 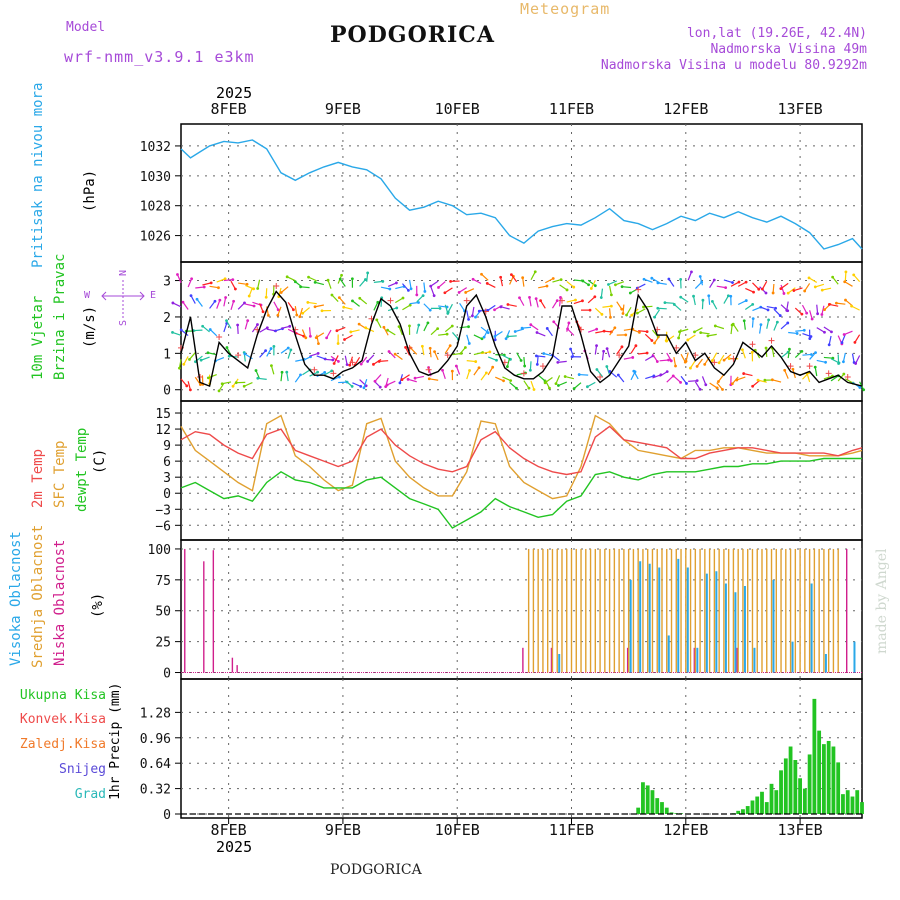 What do you see at coordinates (163, 612) in the screenshot?
I see `y-tick-label: 50` at bounding box center [163, 612].